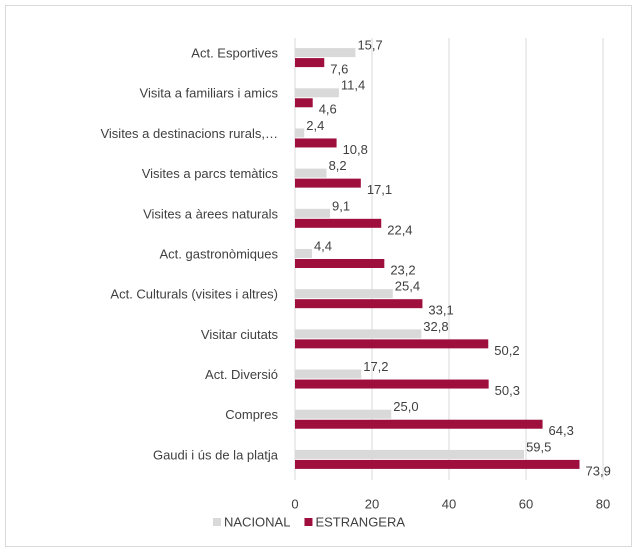 The image size is (638, 553). Describe the element at coordinates (315, 125) in the screenshot. I see `data-label: 2,4` at that location.